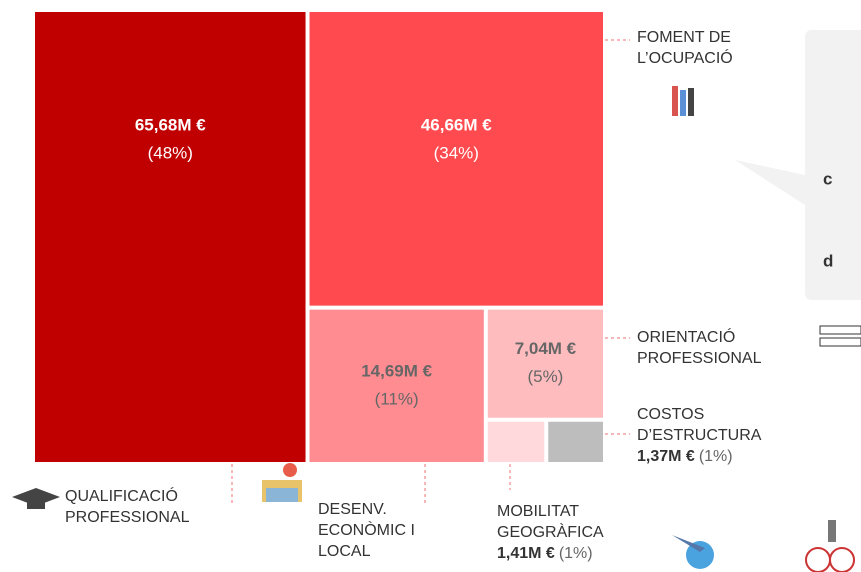 Image resolution: width=861 pixels, height=572 pixels. What do you see at coordinates (352, 509) in the screenshot?
I see `category-label: DESENV.` at bounding box center [352, 509].